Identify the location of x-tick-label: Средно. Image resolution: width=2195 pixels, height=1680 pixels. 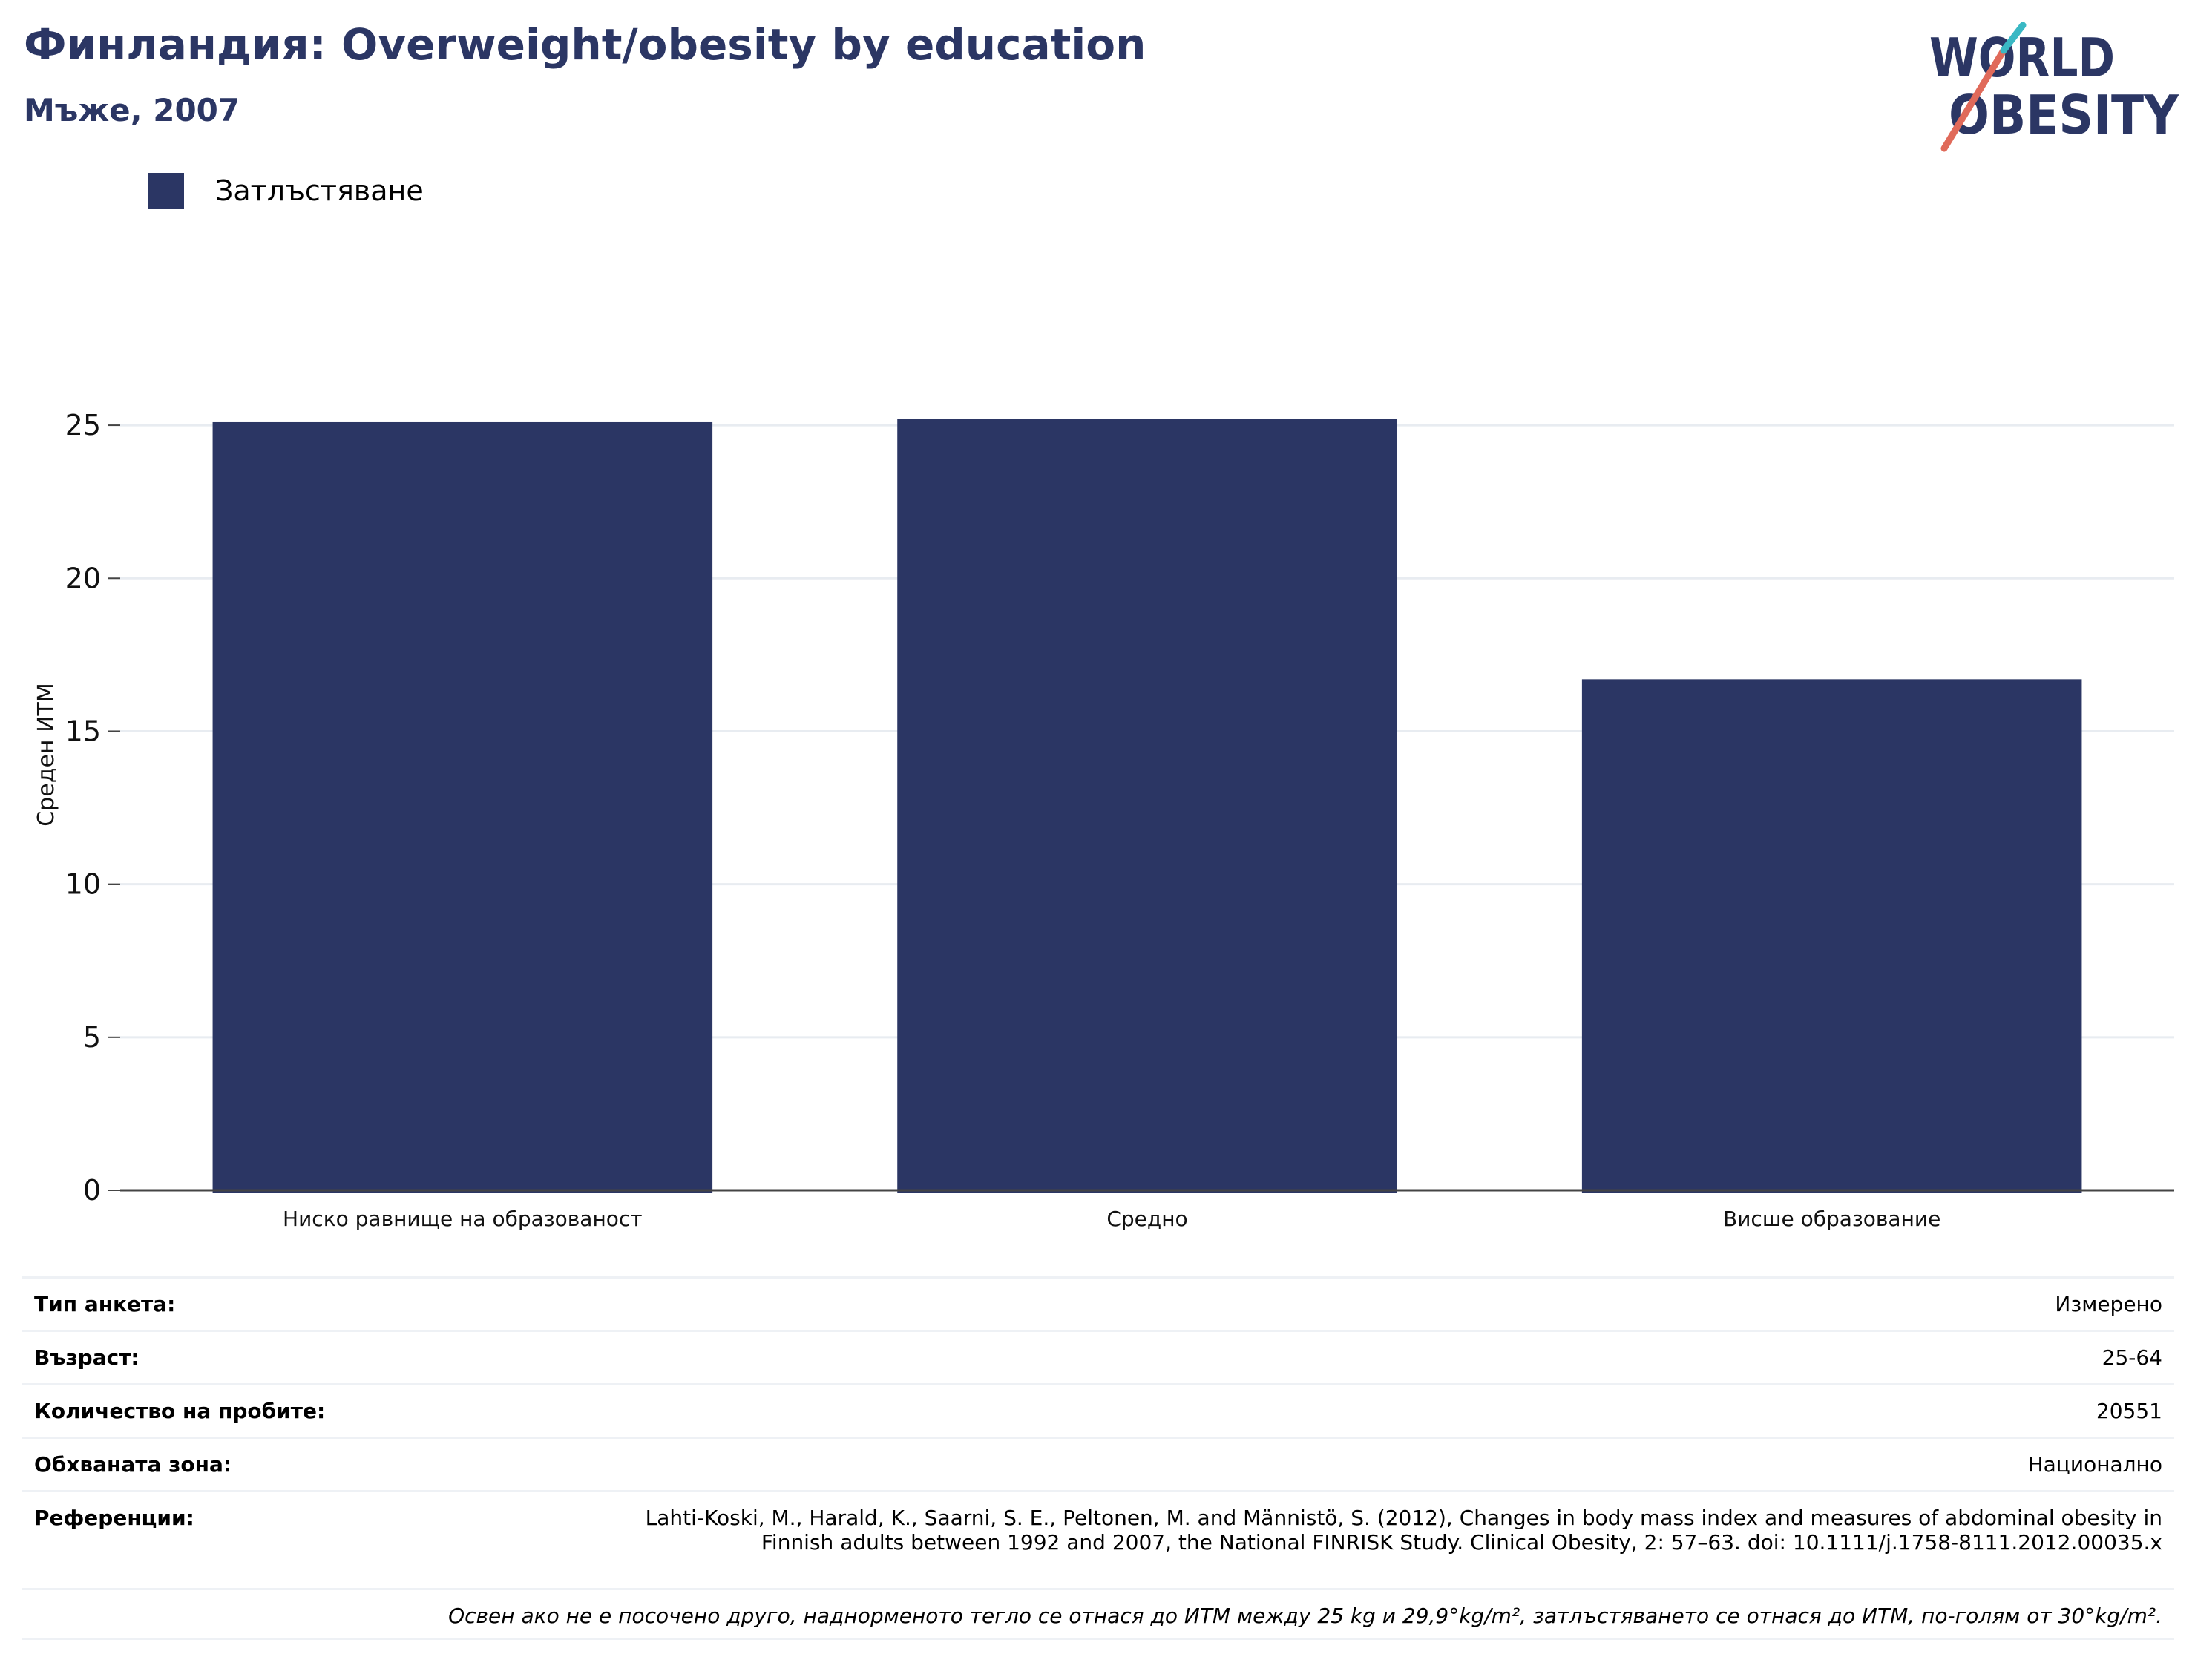
(1146, 1219).